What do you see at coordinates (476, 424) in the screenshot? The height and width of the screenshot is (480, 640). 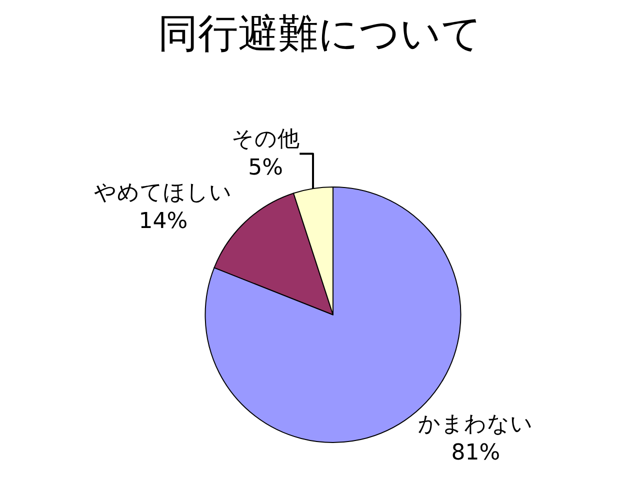 I see `slice-label: かまわない` at bounding box center [476, 424].